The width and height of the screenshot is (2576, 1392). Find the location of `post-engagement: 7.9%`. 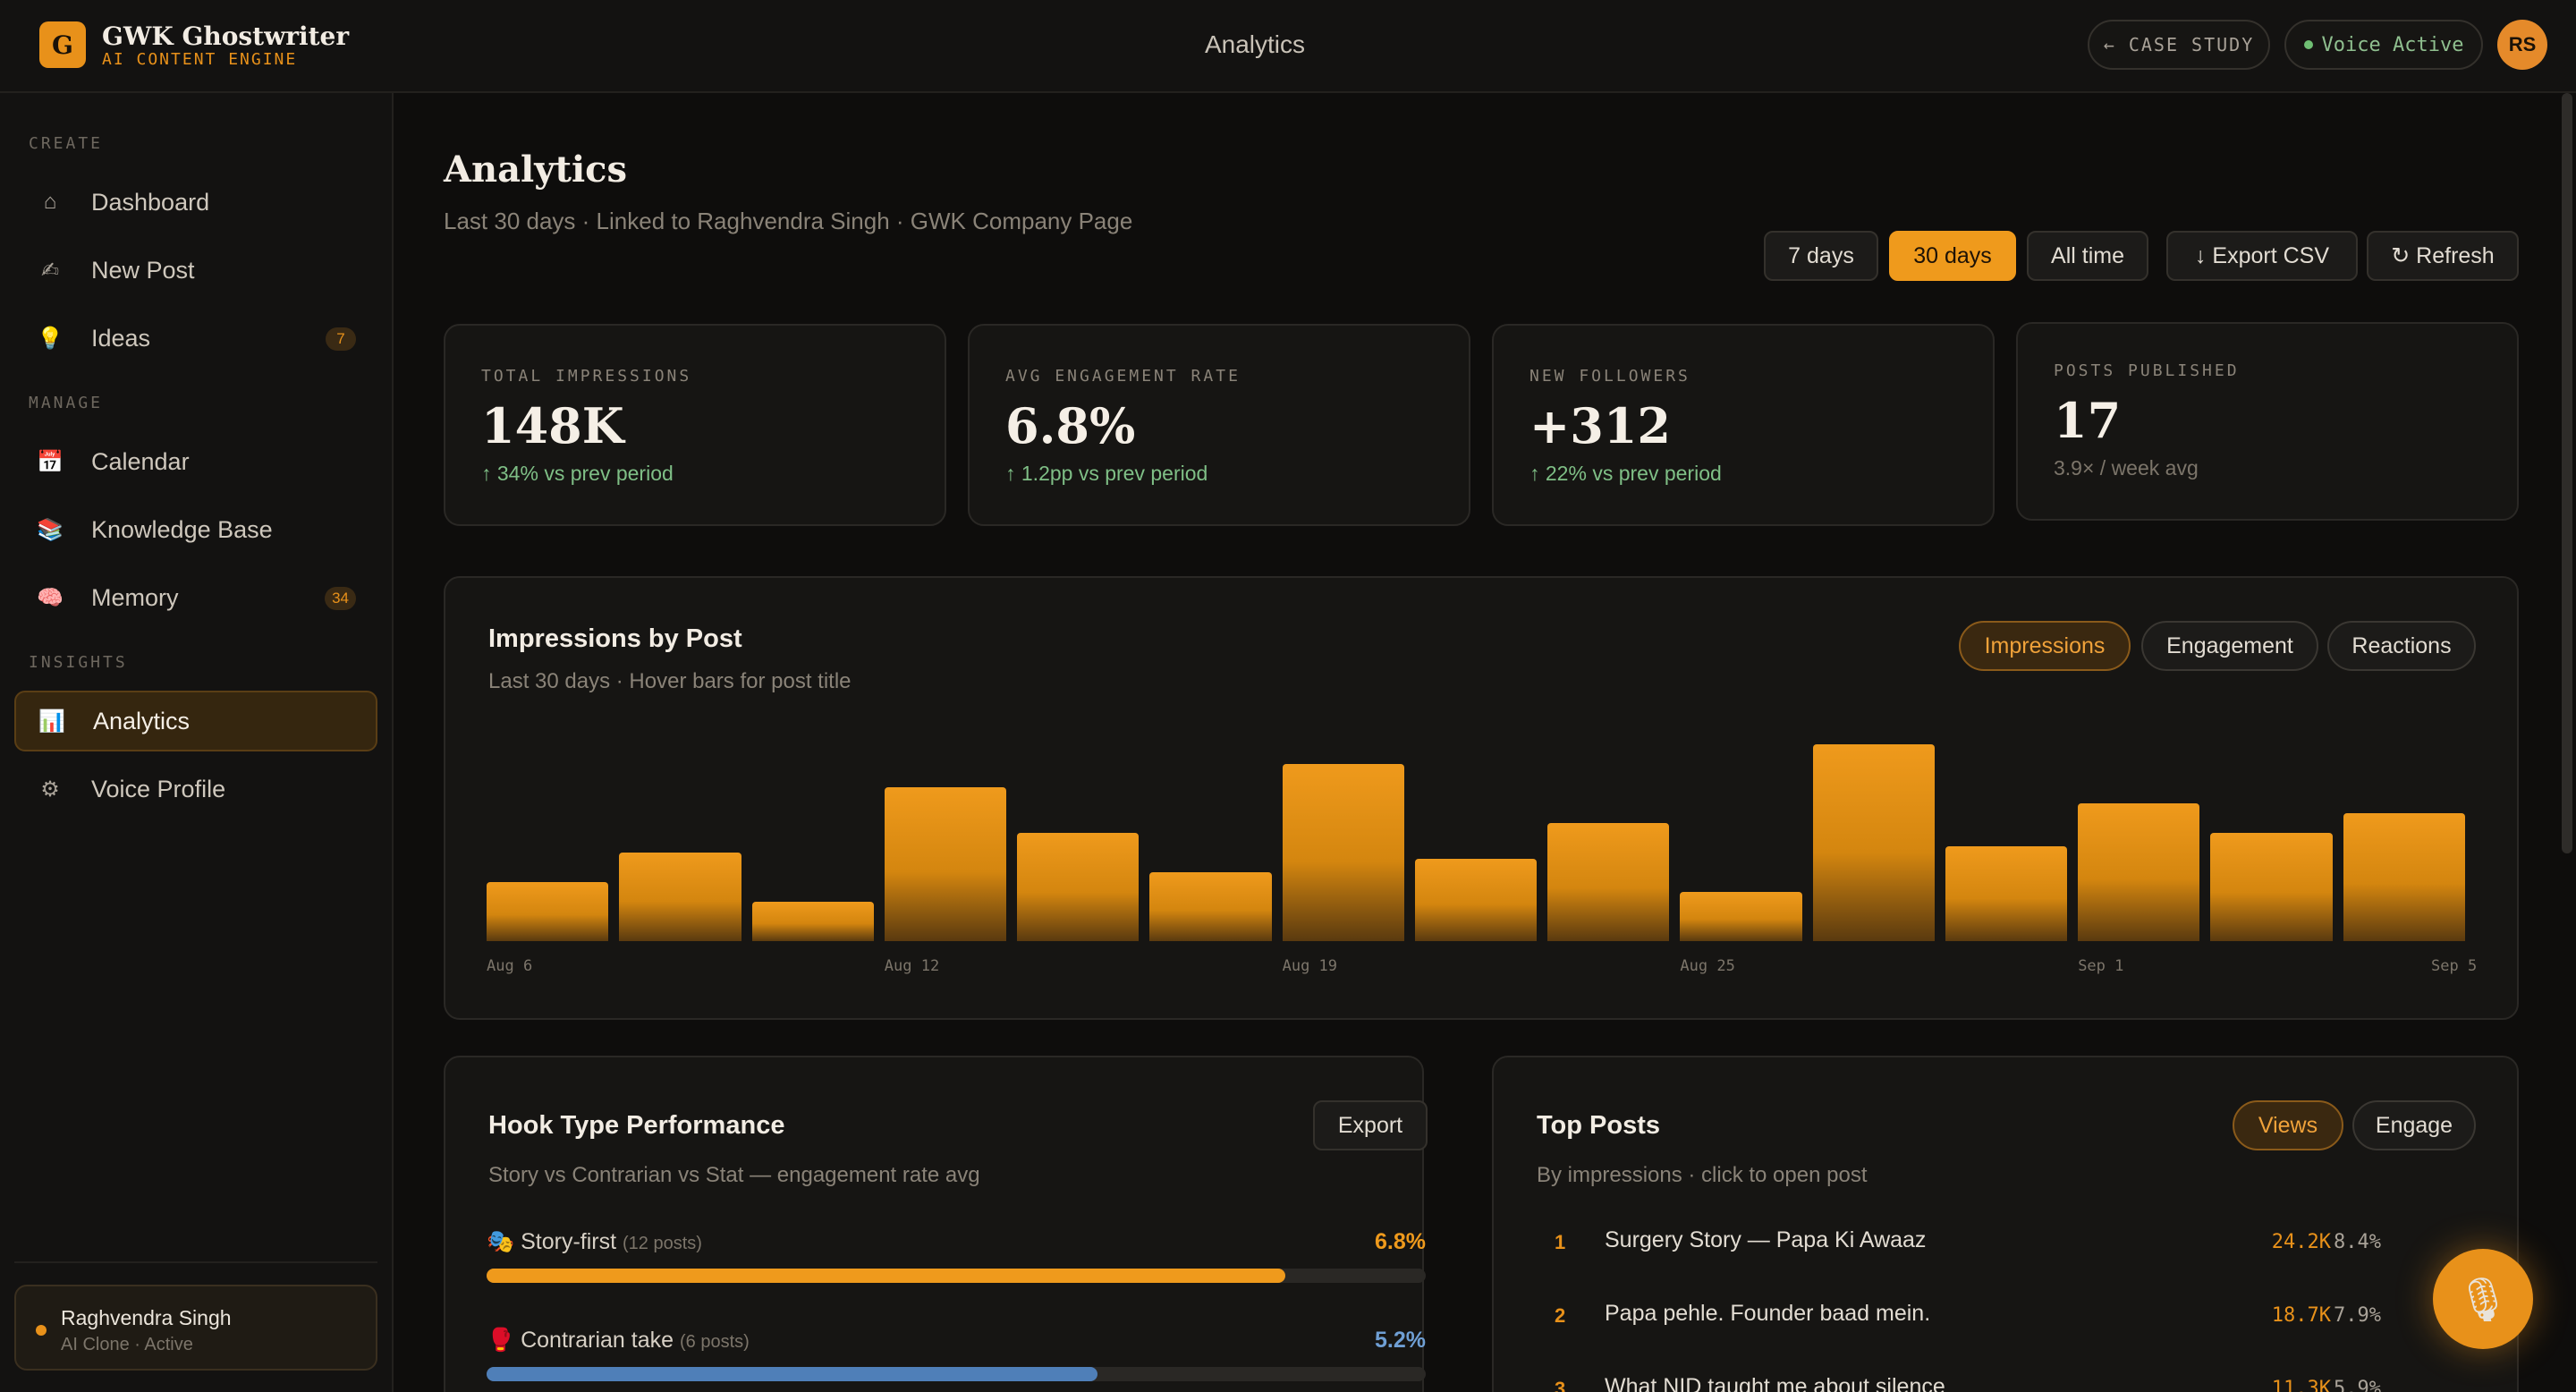

post-engagement: 7.9% is located at coordinates (2357, 1315).